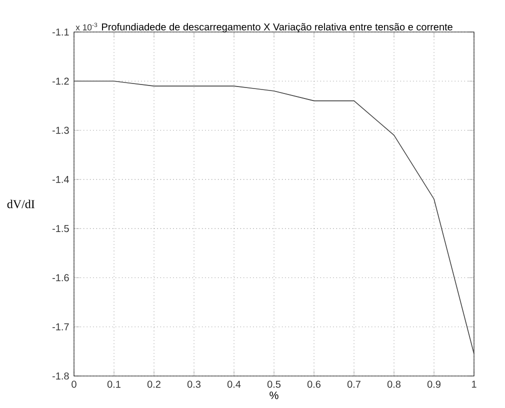 The height and width of the screenshot is (408, 505). What do you see at coordinates (60, 278) in the screenshot?
I see `y-tick-label: -1.6` at bounding box center [60, 278].